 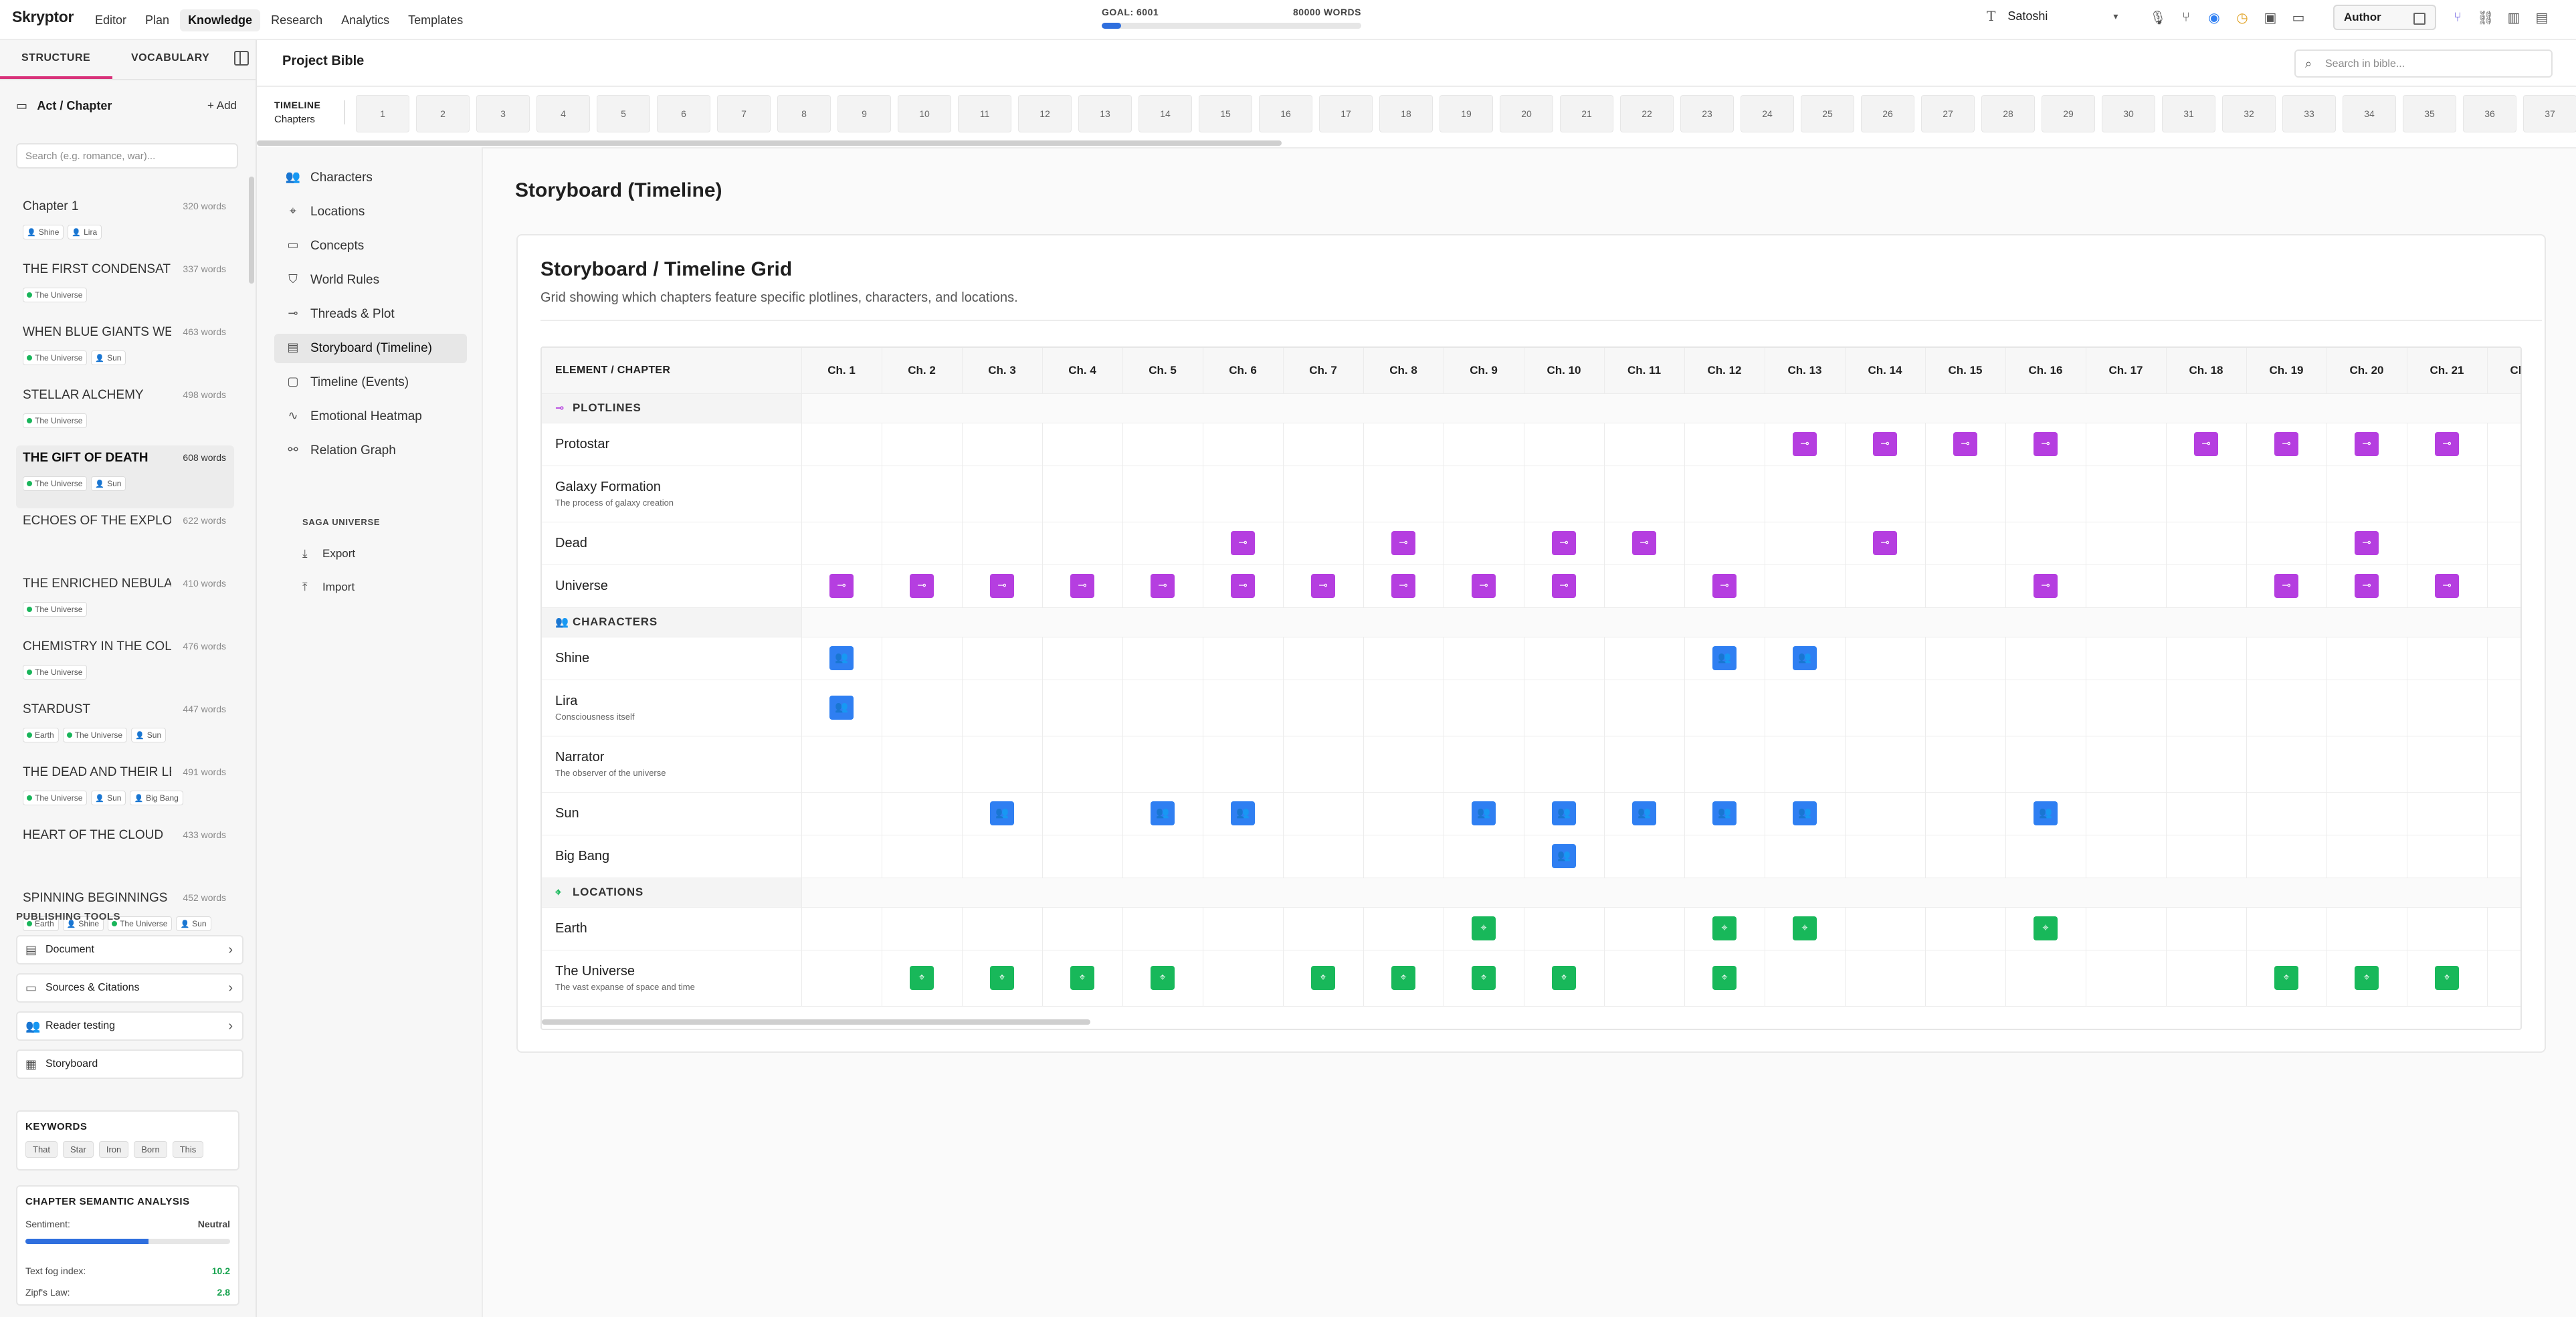 What do you see at coordinates (365, 20) in the screenshot?
I see `nav-item-analytics: Analytics` at bounding box center [365, 20].